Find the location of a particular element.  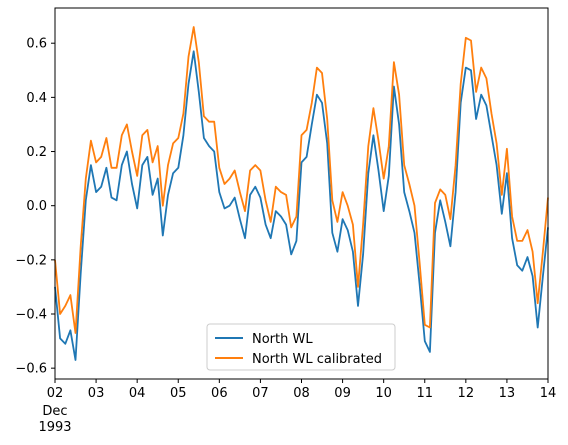

y-tick-label: 0.2 is located at coordinates (36, 152).